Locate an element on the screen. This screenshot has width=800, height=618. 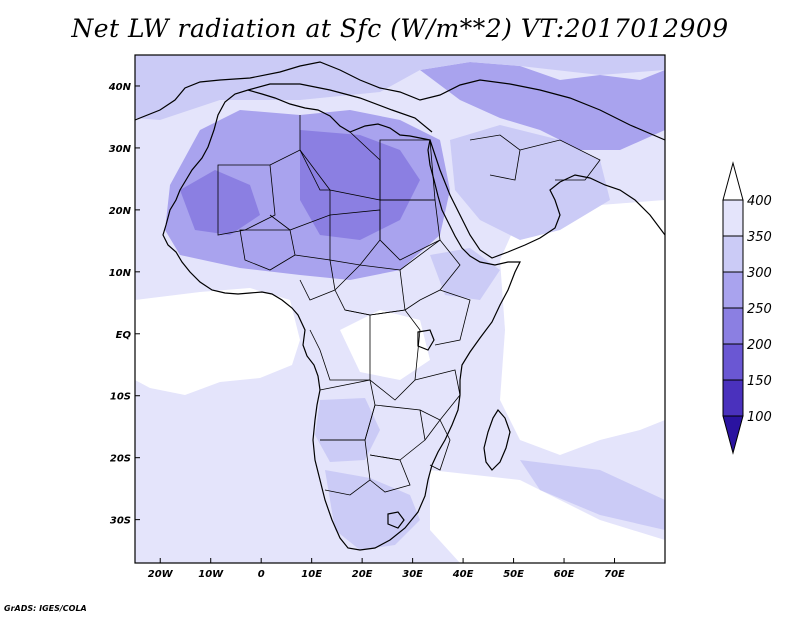
europe-coastline is located at coordinates (400, 101).